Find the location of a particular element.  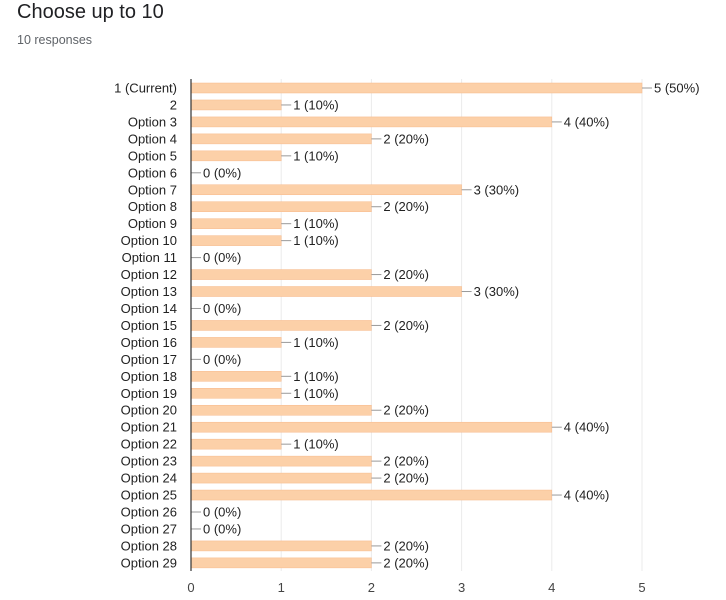

x-tick-label: 4 is located at coordinates (551, 587).